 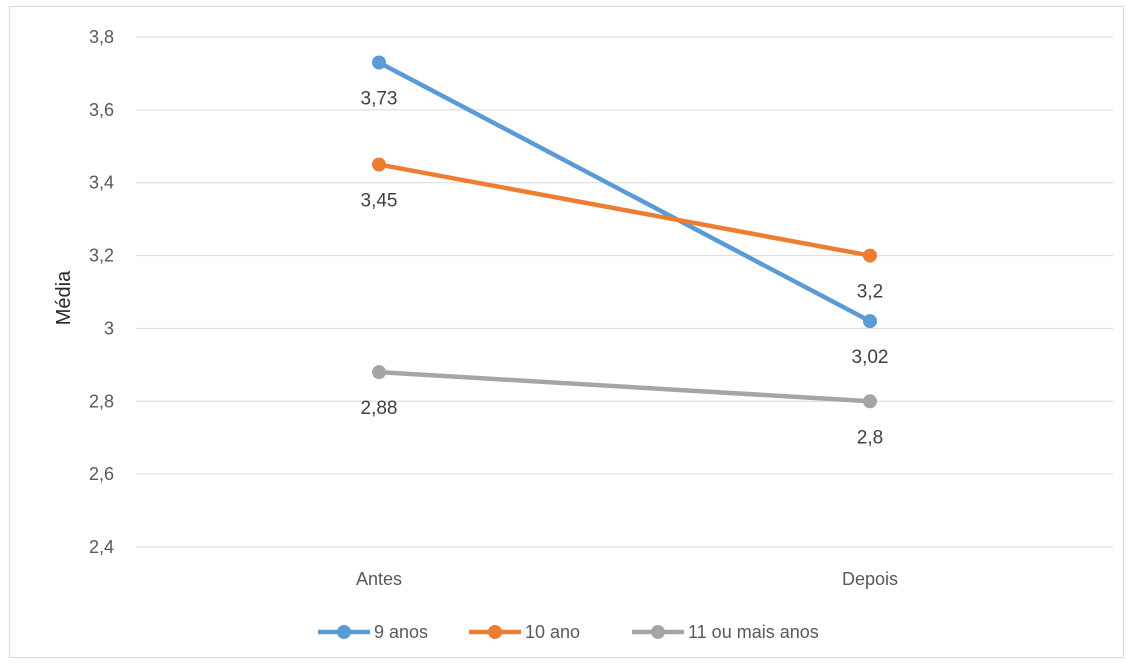 I want to click on data-label: 3,2, so click(x=870, y=292).